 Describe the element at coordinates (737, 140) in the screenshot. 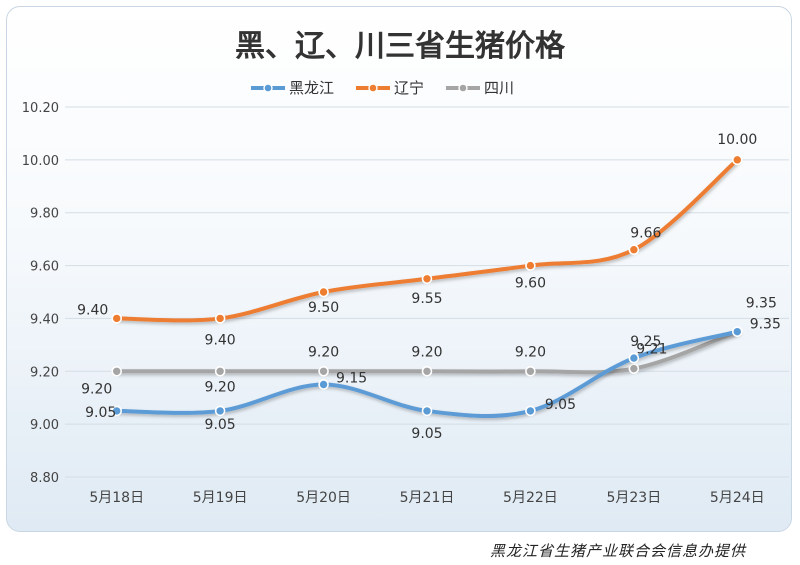

I see `data-label: 10.00` at that location.